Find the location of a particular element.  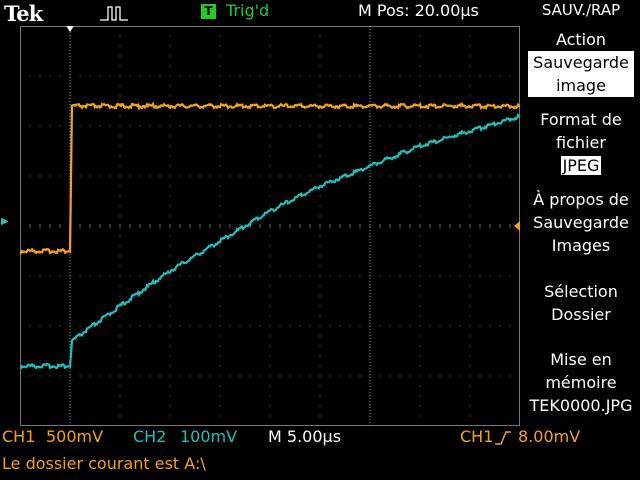

menu-title: SAUV./RAP is located at coordinates (581, 10).